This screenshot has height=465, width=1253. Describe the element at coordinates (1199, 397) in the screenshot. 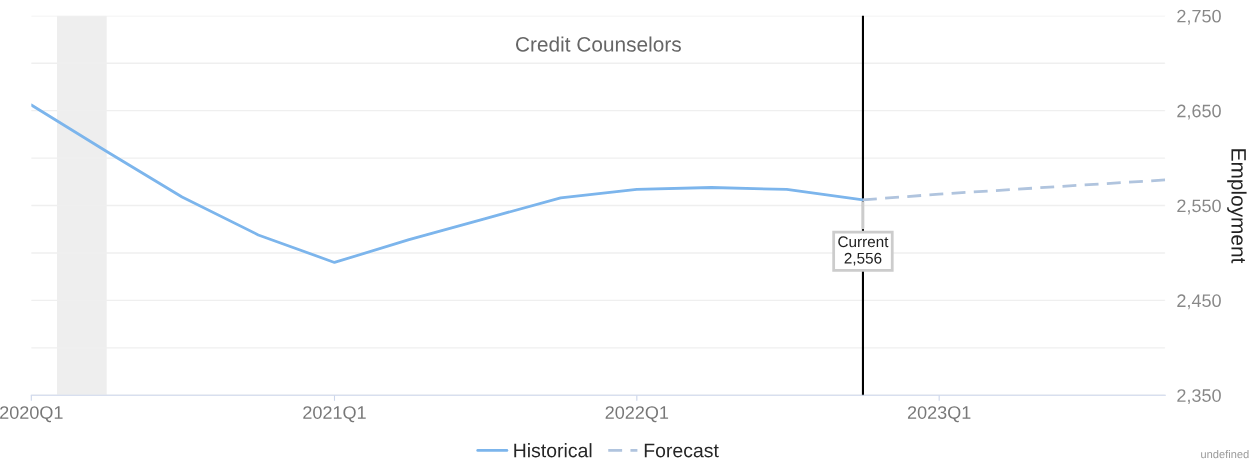

I see `y-tick-label: 2,350` at that location.